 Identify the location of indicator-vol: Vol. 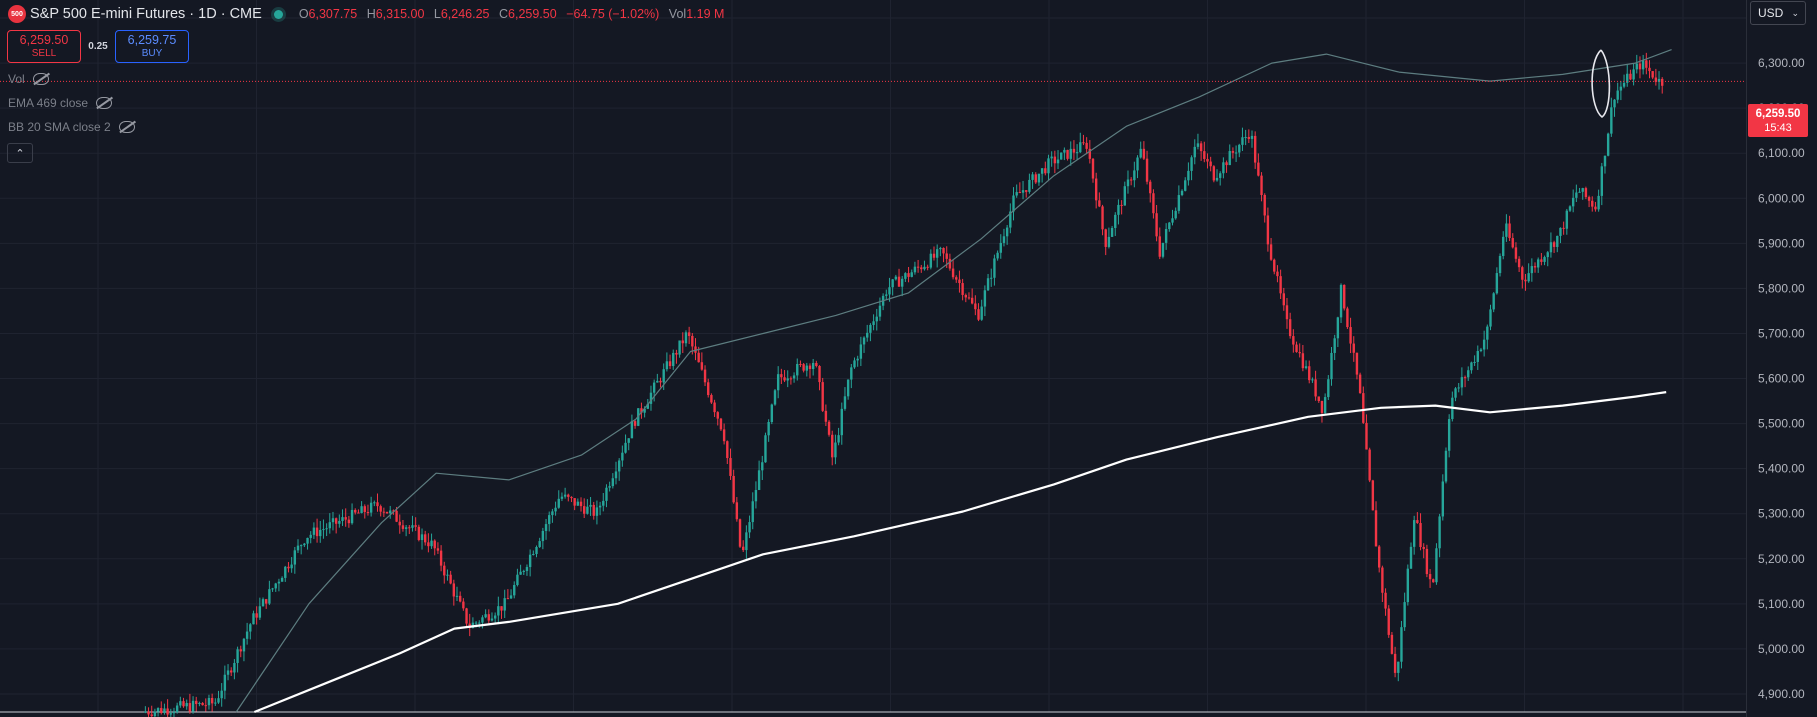
(28, 79).